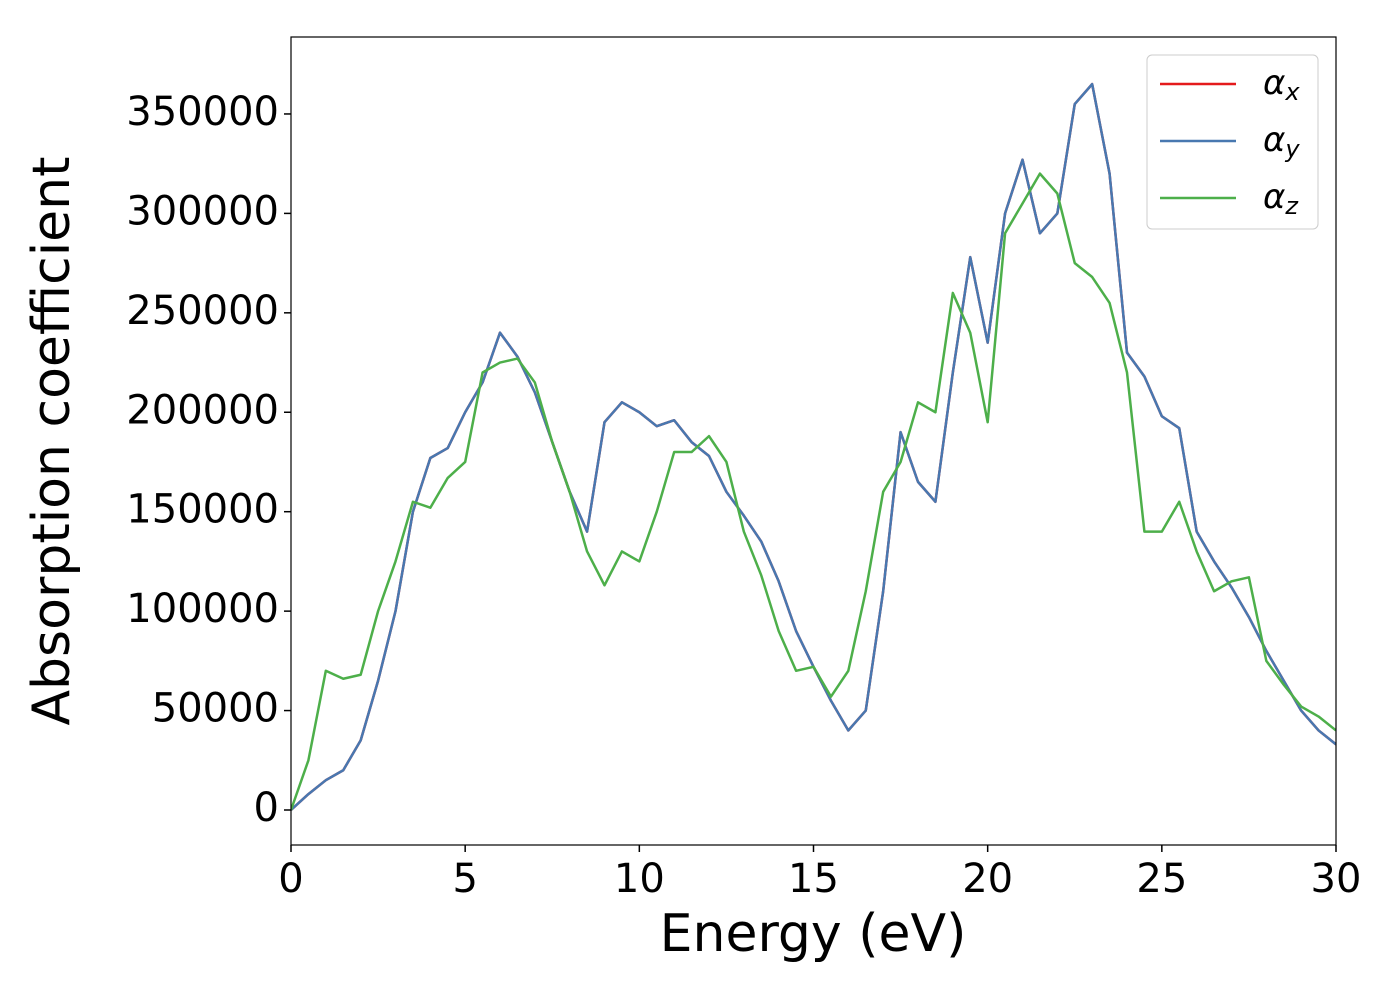 The height and width of the screenshot is (1000, 1400). What do you see at coordinates (266, 808) in the screenshot?
I see `y-tick-label: 0` at bounding box center [266, 808].